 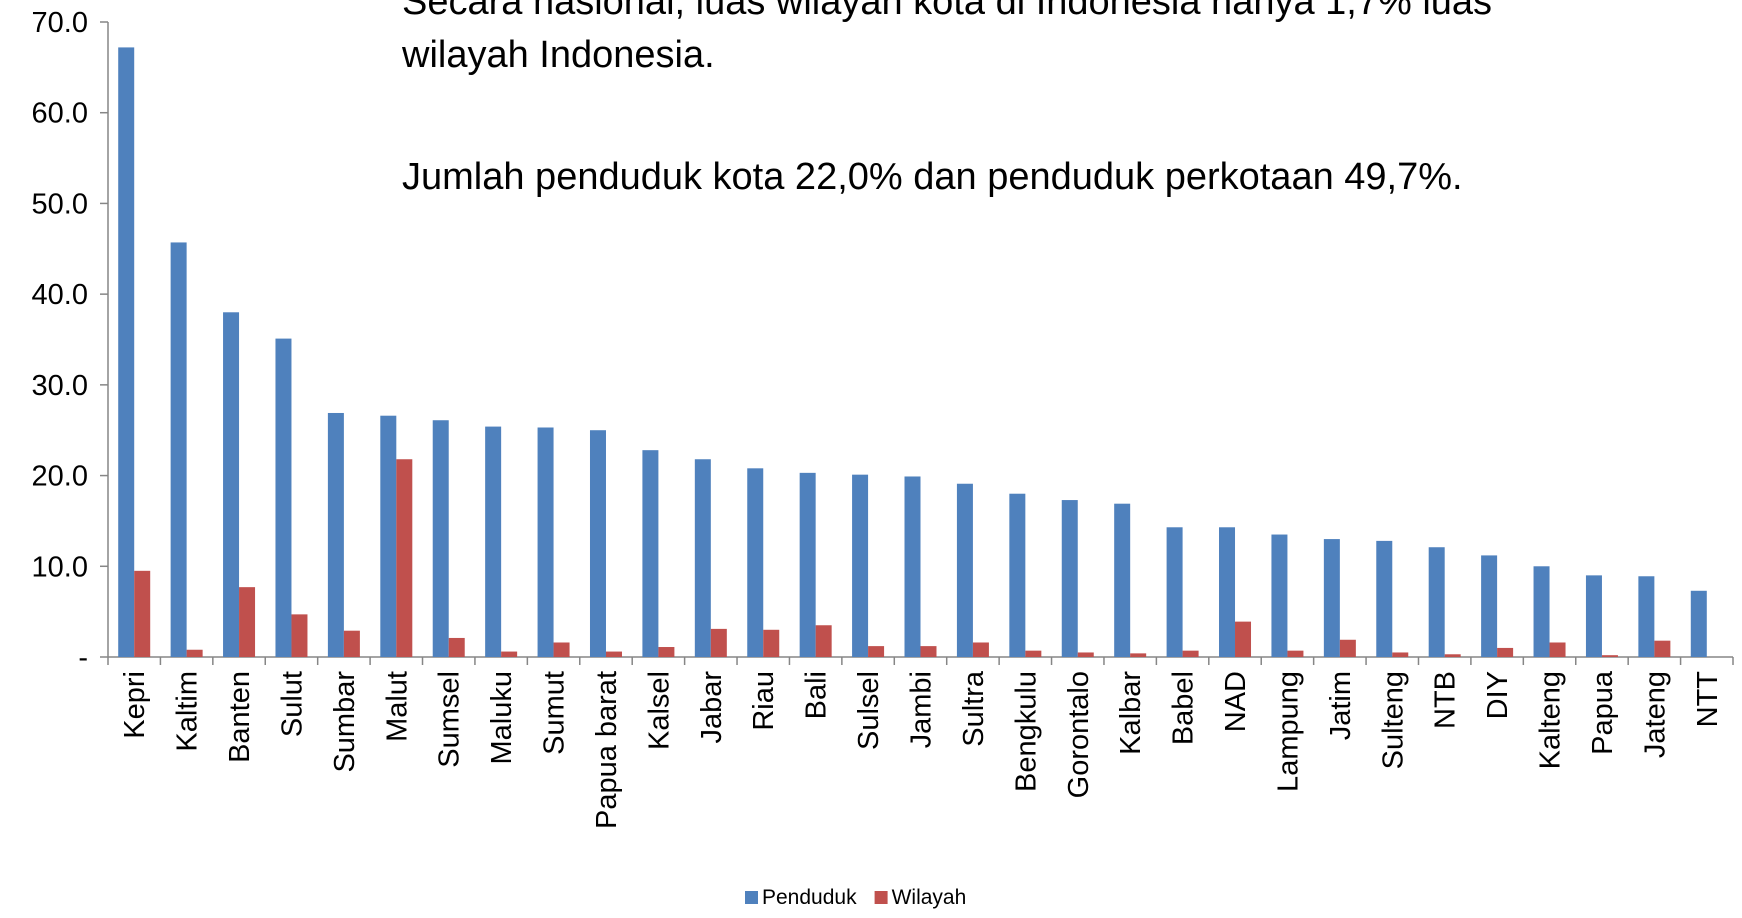 I want to click on x-tick-label: Kalteng, so click(x=1551, y=720).